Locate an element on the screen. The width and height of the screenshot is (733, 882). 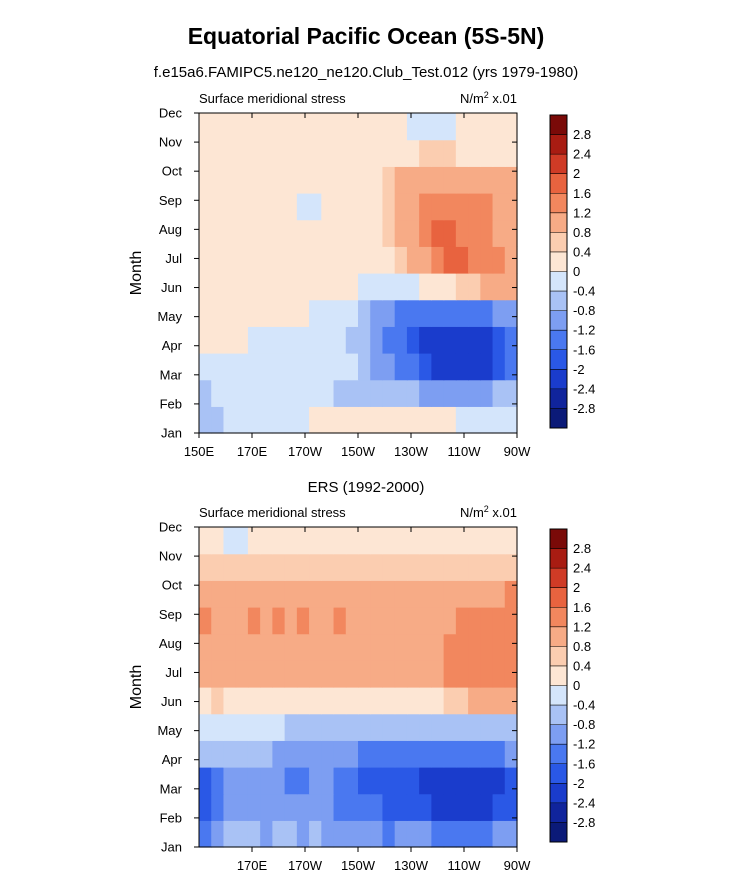
y-tick-label: Jan is located at coordinates (171, 847).